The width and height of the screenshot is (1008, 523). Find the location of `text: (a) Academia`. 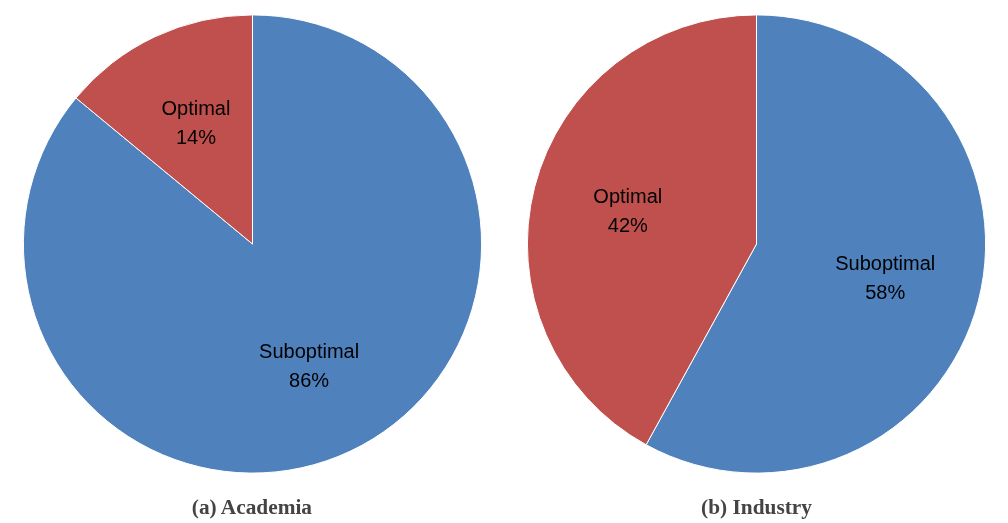

text: (a) Academia is located at coordinates (252, 506).